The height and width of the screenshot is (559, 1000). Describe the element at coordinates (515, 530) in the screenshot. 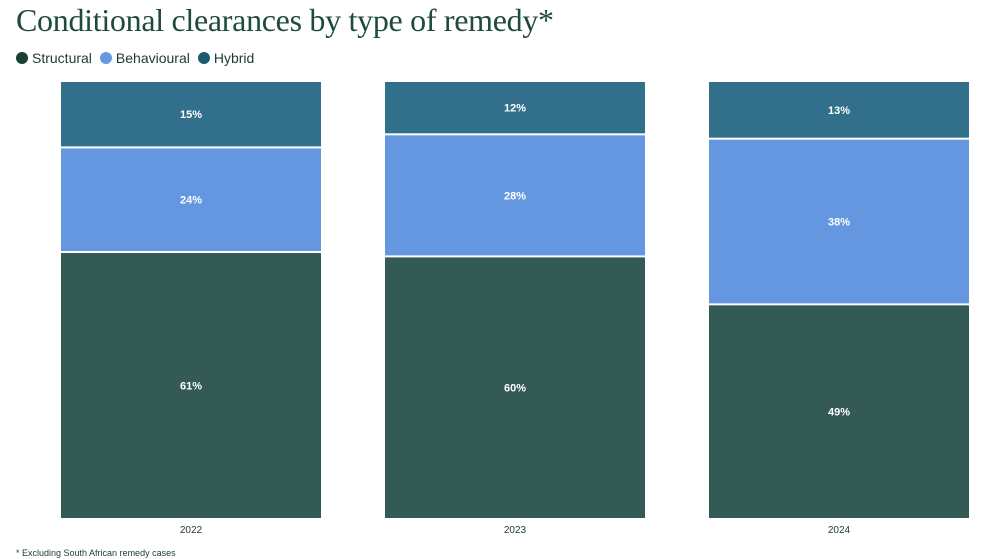

I see `x-tick-label-2023: 2023` at that location.